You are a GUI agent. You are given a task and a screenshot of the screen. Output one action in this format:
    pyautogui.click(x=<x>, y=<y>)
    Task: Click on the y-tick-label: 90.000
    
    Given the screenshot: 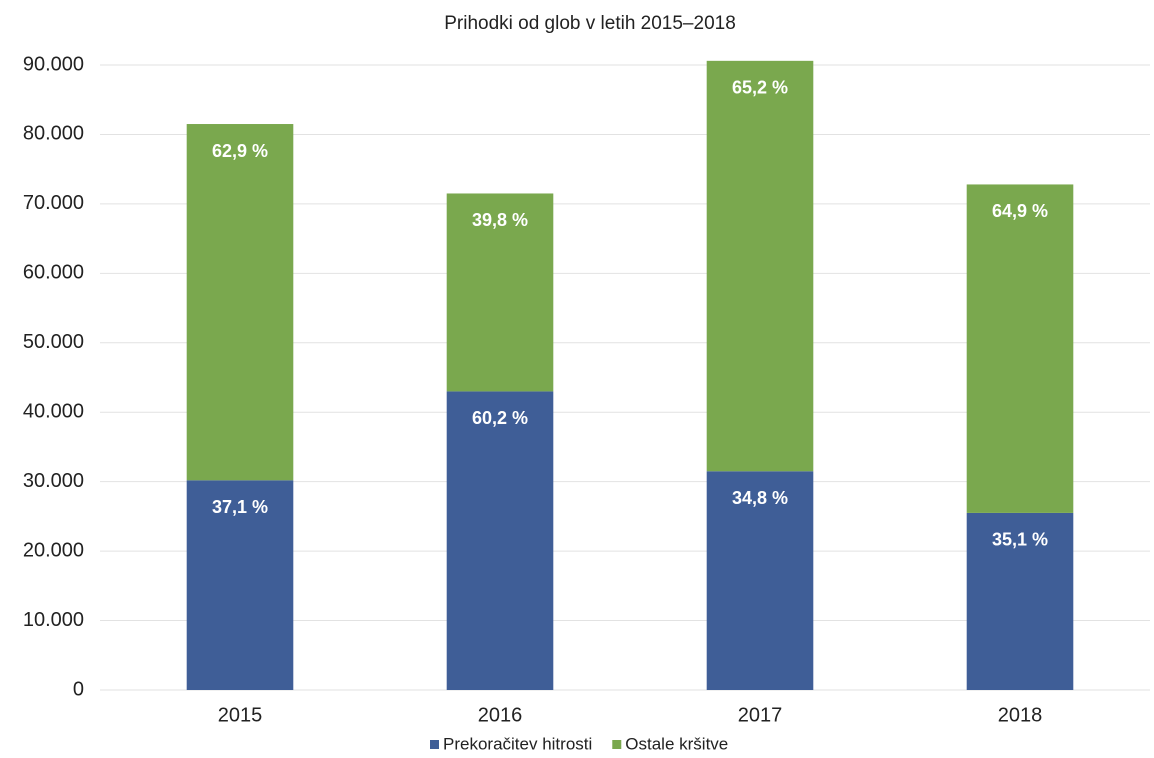 What is the action you would take?
    pyautogui.click(x=53, y=64)
    